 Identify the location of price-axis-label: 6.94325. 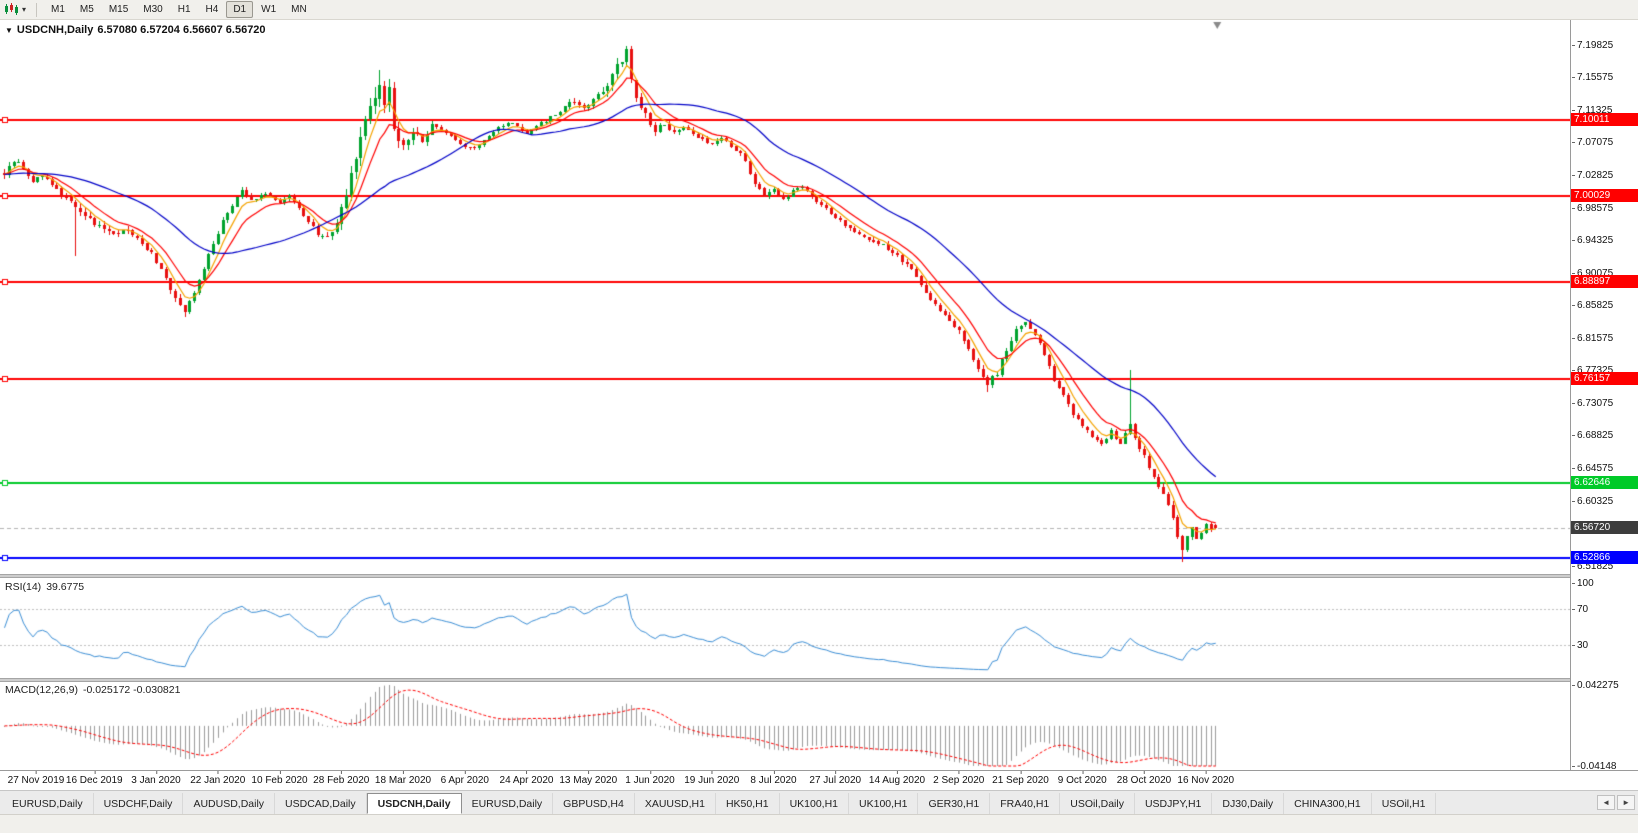
(1592, 241).